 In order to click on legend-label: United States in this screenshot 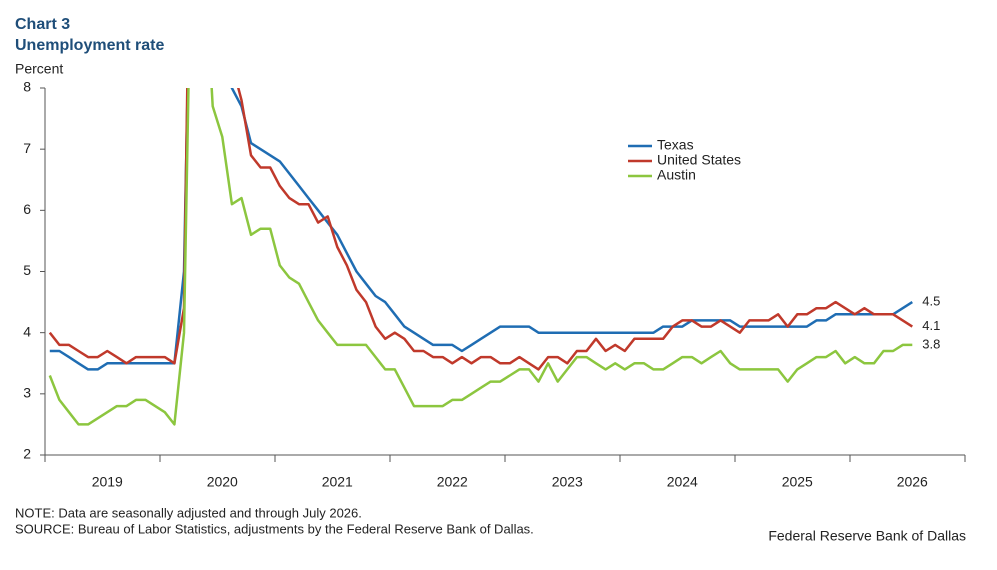, I will do `click(699, 160)`.